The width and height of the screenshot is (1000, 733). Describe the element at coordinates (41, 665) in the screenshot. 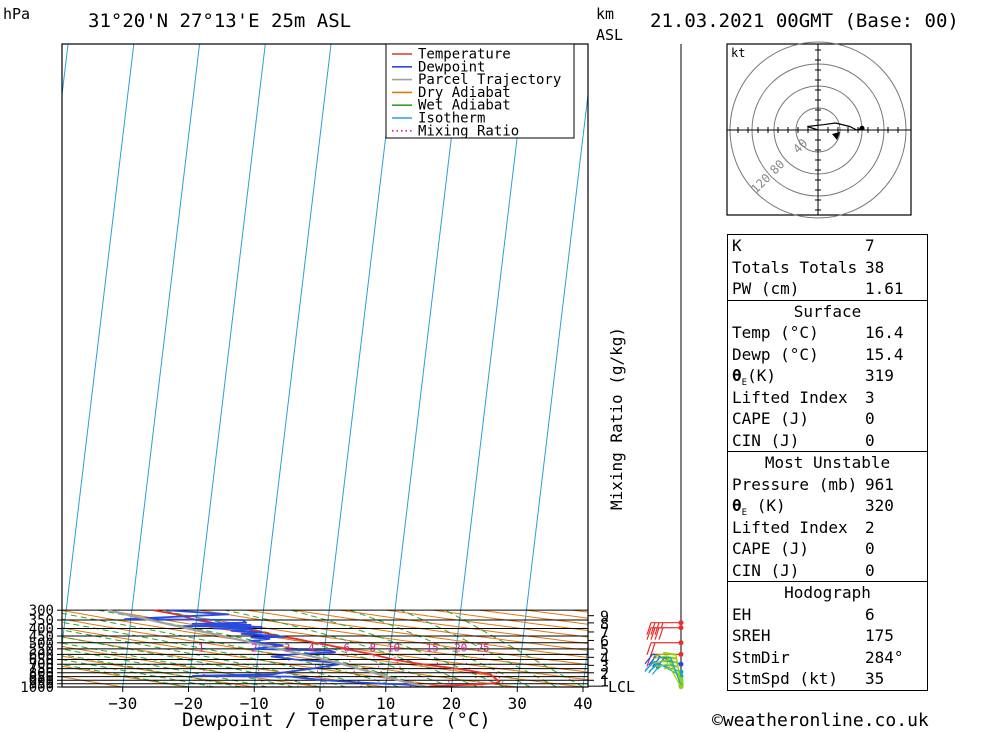

I see `pressure-tick-label: 700` at that location.